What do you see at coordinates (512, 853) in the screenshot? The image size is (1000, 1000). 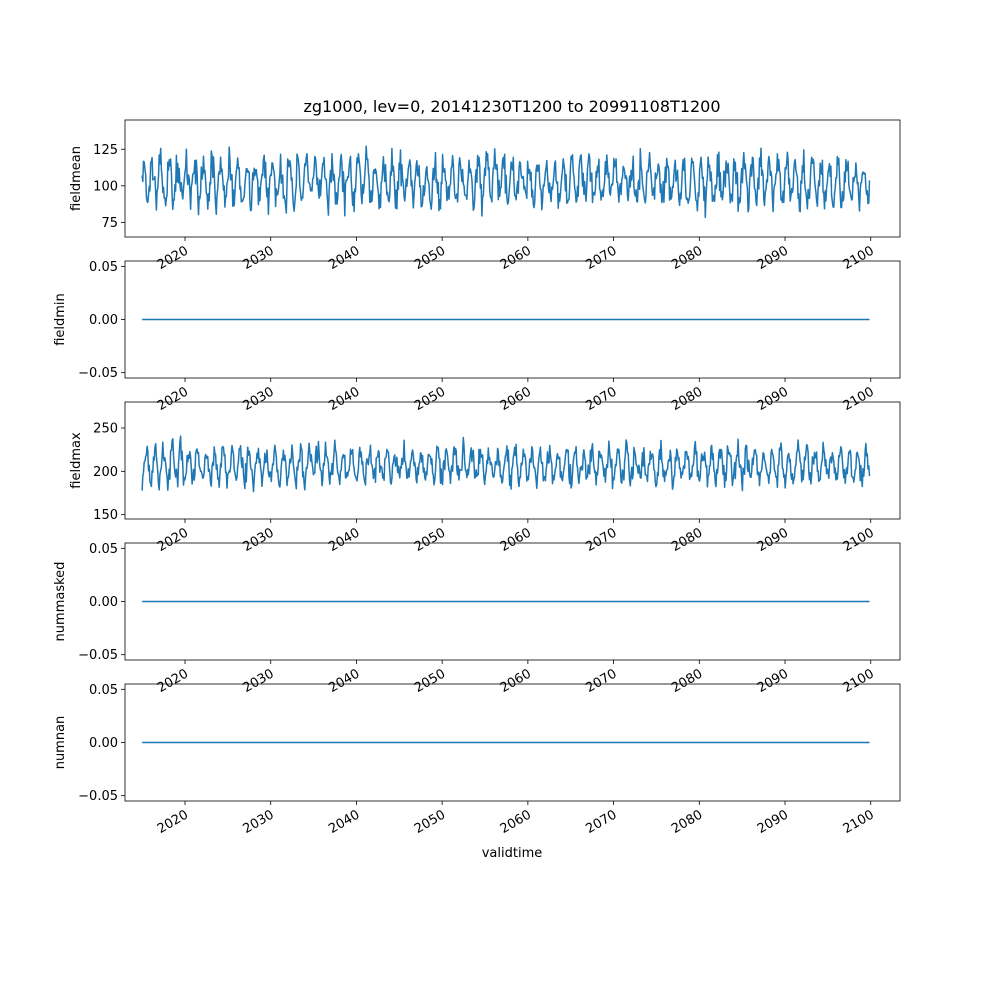 I see `x-axis-label: validtime` at bounding box center [512, 853].